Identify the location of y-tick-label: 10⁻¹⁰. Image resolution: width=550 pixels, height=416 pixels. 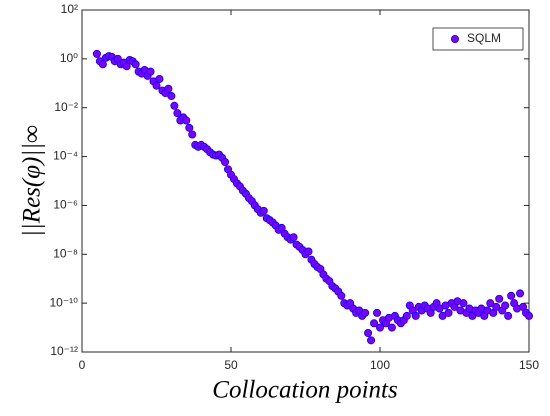
(64, 302).